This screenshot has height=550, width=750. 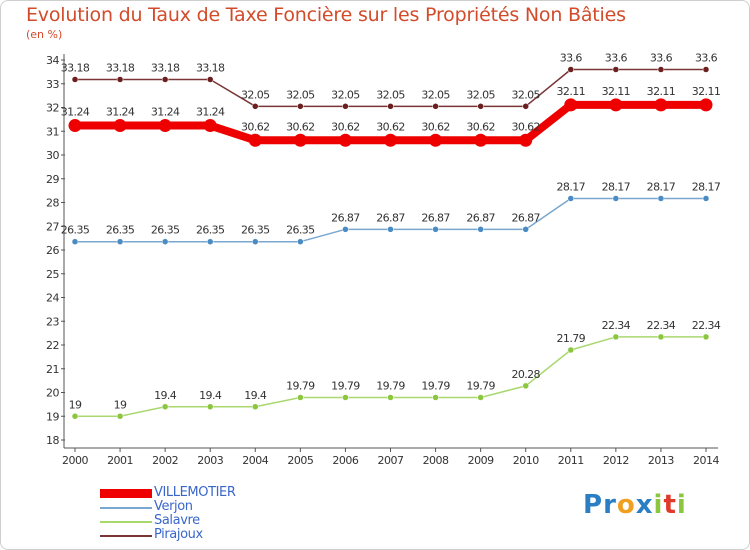 What do you see at coordinates (480, 217) in the screenshot?
I see `data-label-verjon: 26.87` at bounding box center [480, 217].